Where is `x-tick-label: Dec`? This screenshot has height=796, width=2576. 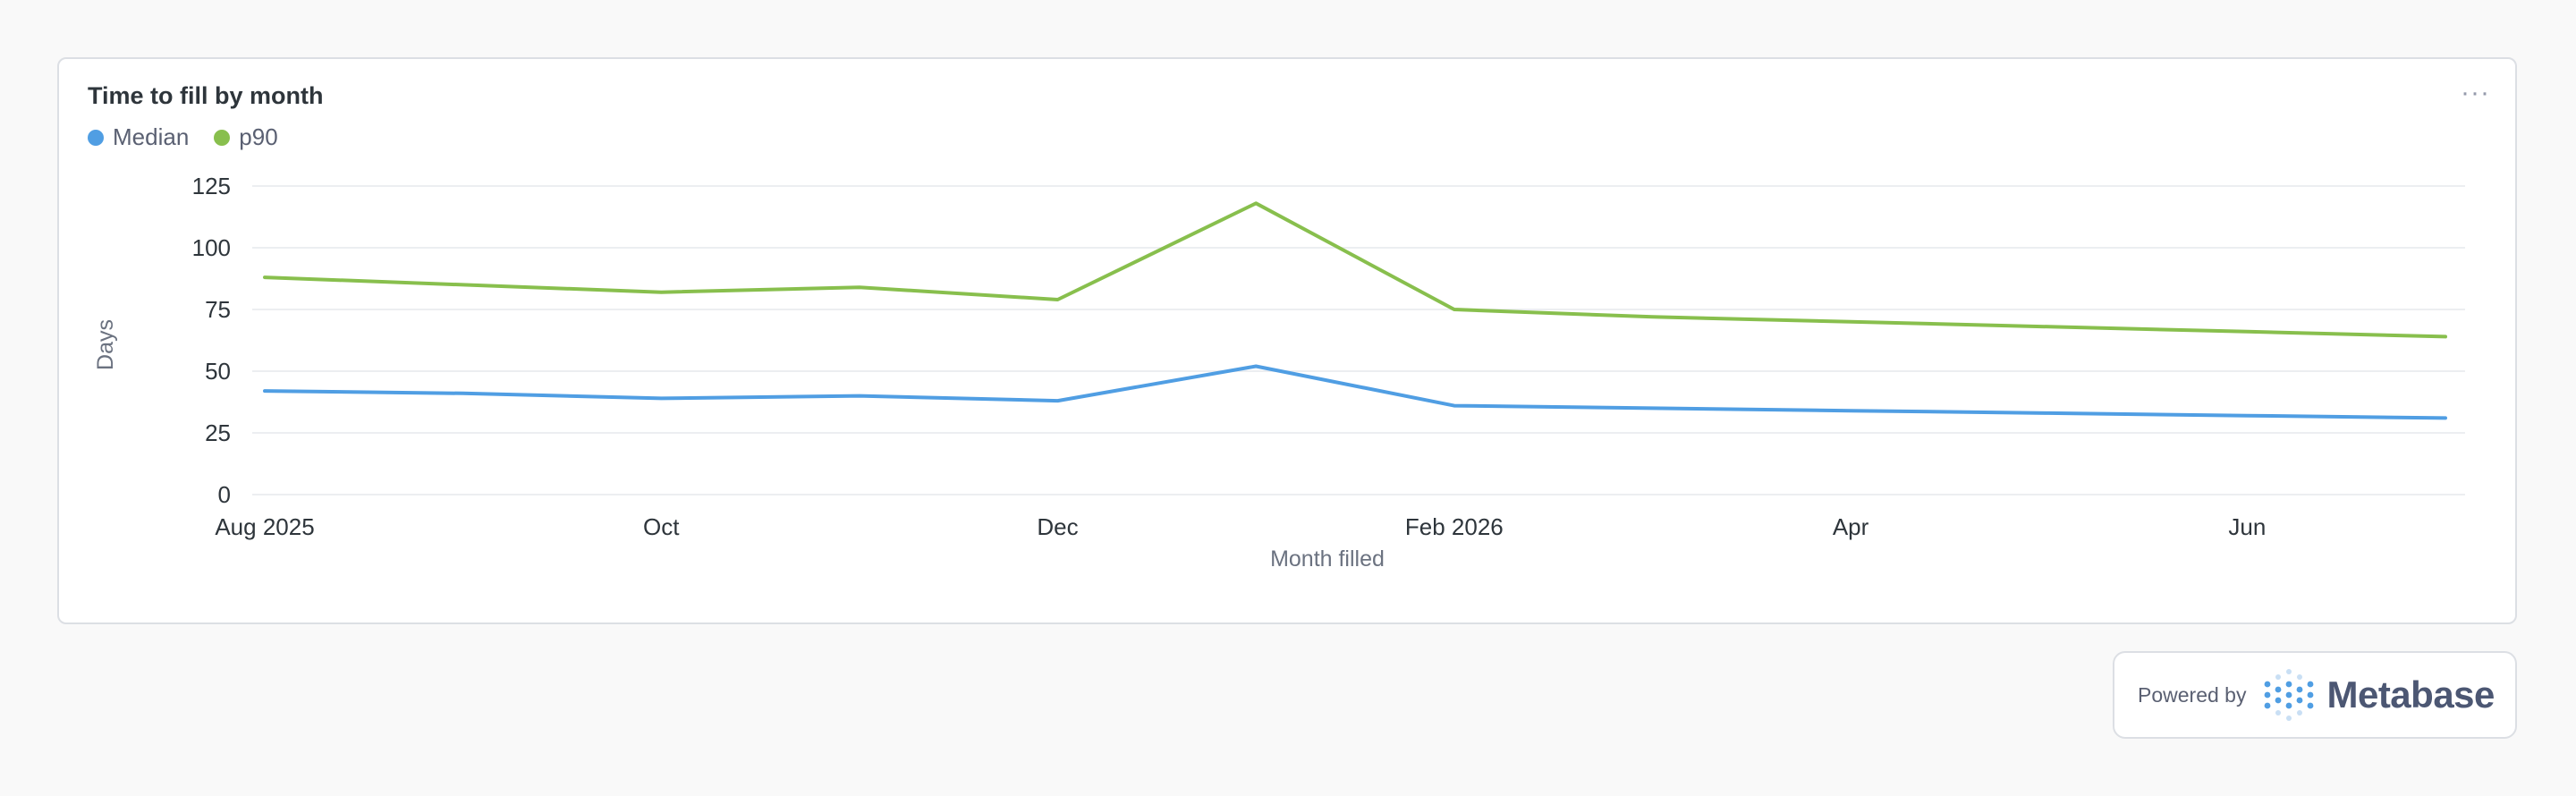 x-tick-label: Dec is located at coordinates (1057, 526).